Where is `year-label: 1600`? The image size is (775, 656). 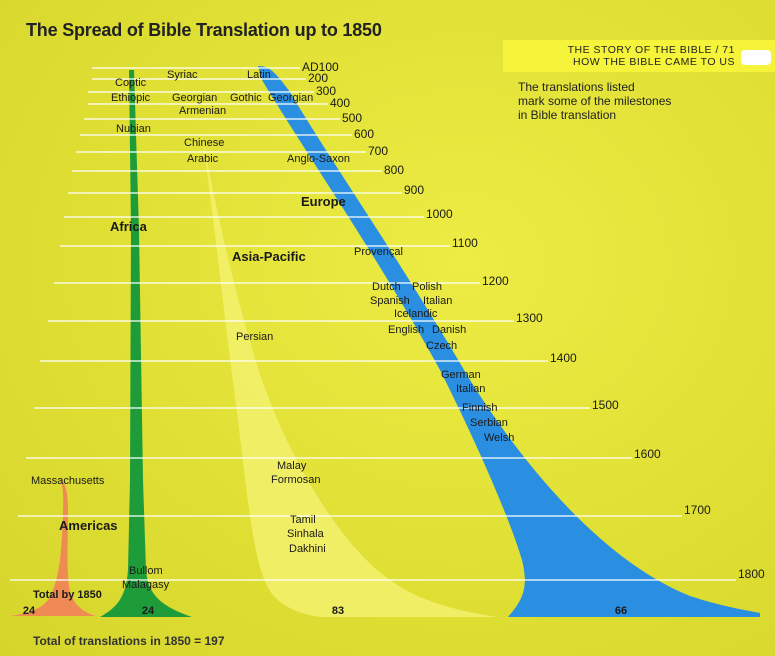 year-label: 1600 is located at coordinates (647, 454).